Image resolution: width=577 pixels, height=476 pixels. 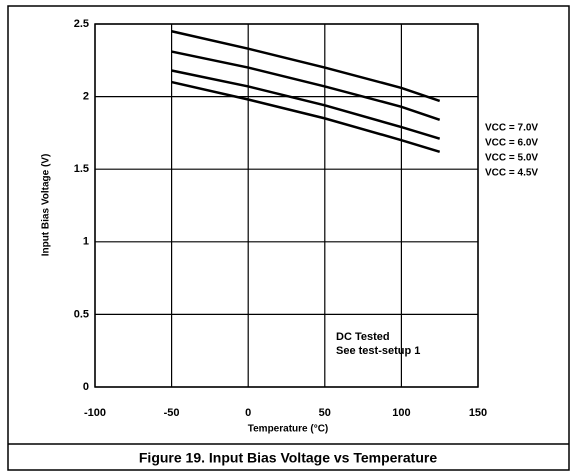 I want to click on legend-label: VCC = 4.5V, so click(x=511, y=173).